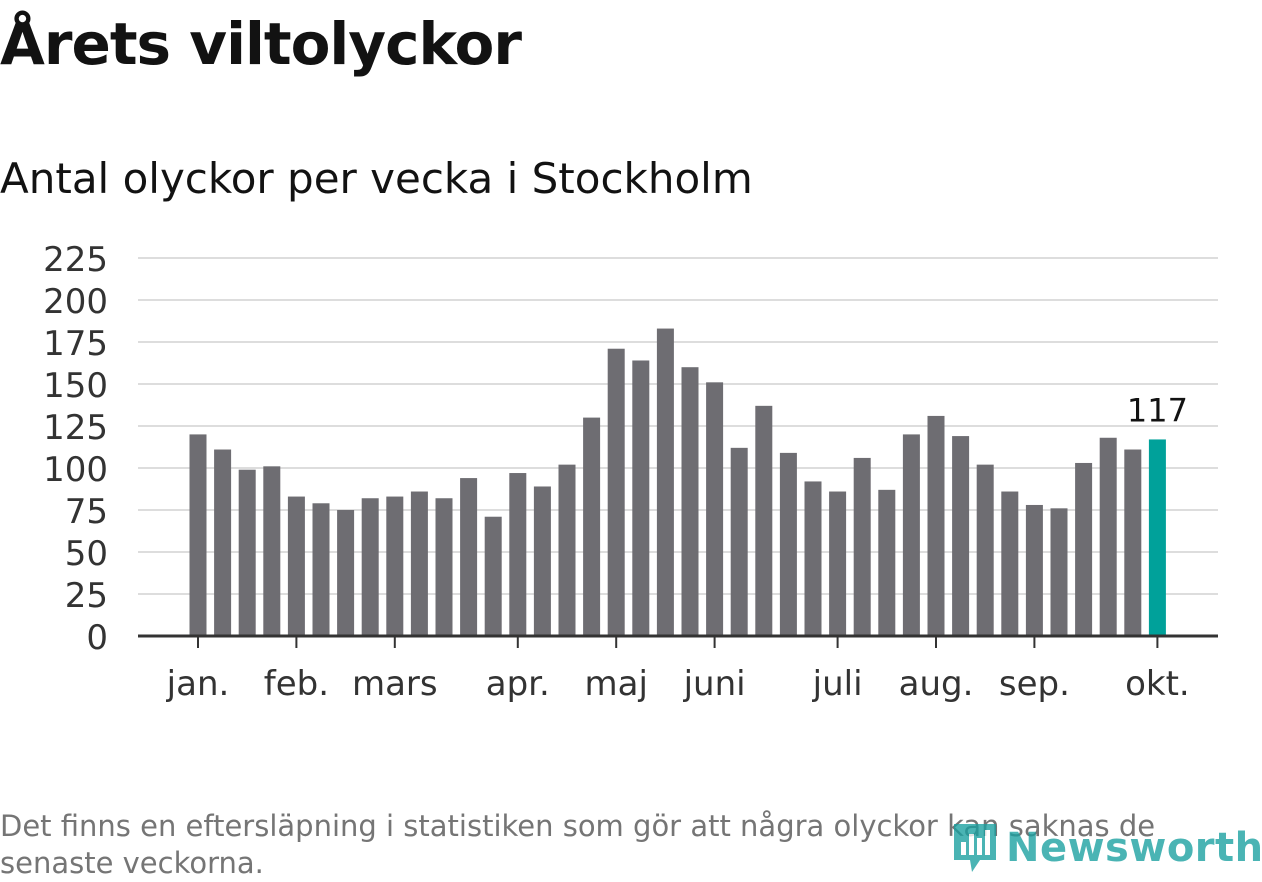  Describe the element at coordinates (86, 596) in the screenshot. I see `y-tick-label: 25` at that location.